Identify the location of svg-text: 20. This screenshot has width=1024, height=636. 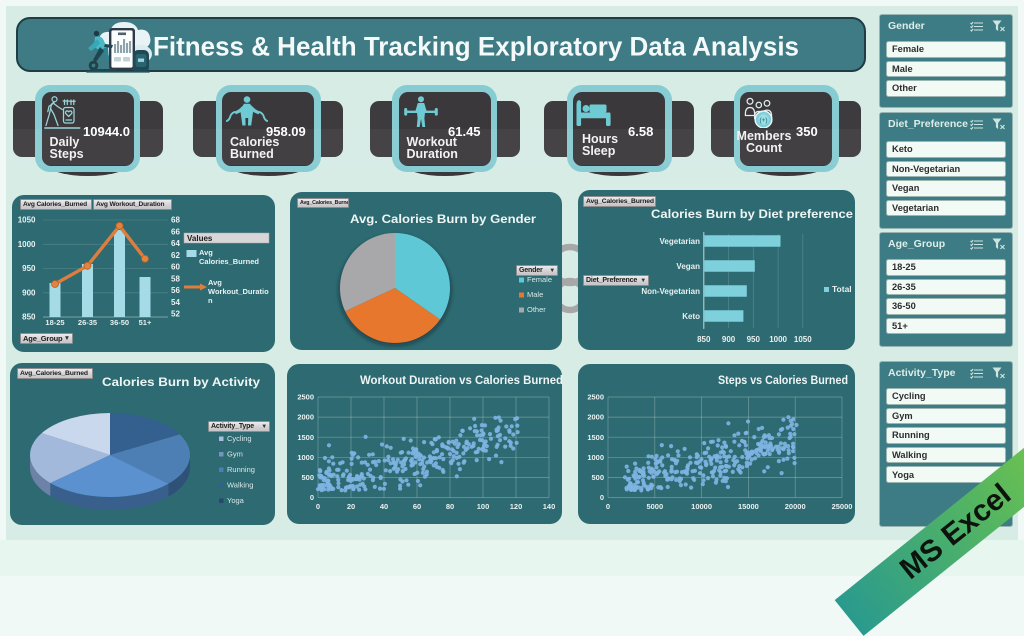
(351, 506).